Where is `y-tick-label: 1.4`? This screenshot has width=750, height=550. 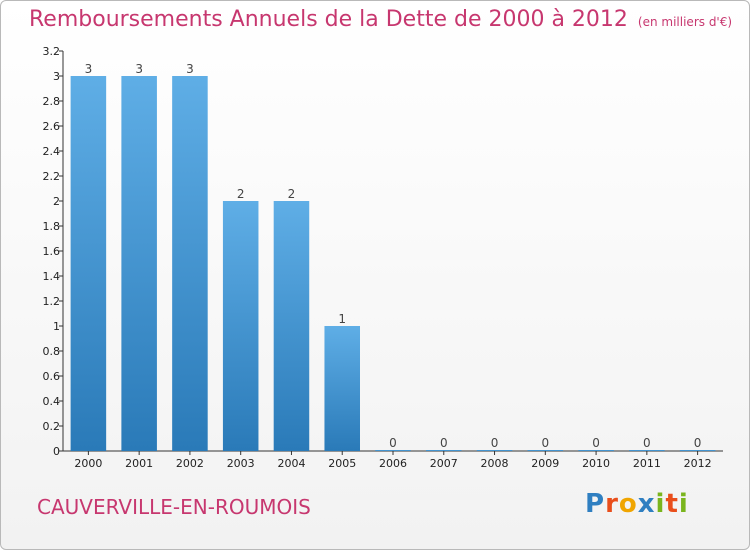
y-tick-label: 1.4 is located at coordinates (52, 276).